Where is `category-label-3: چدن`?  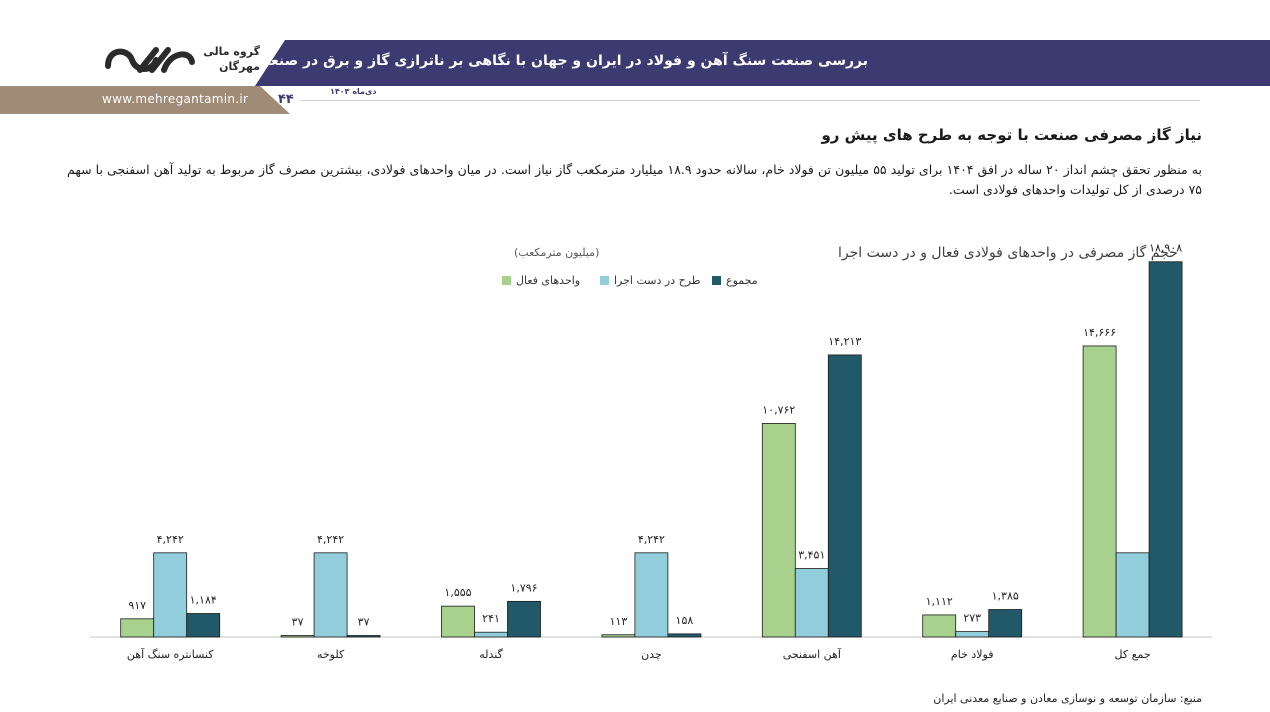 category-label-3: چدن is located at coordinates (651, 654).